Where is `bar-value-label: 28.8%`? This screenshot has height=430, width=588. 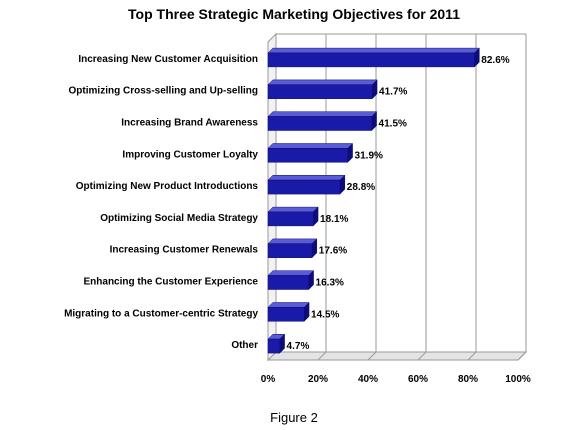 bar-value-label: 28.8% is located at coordinates (361, 187).